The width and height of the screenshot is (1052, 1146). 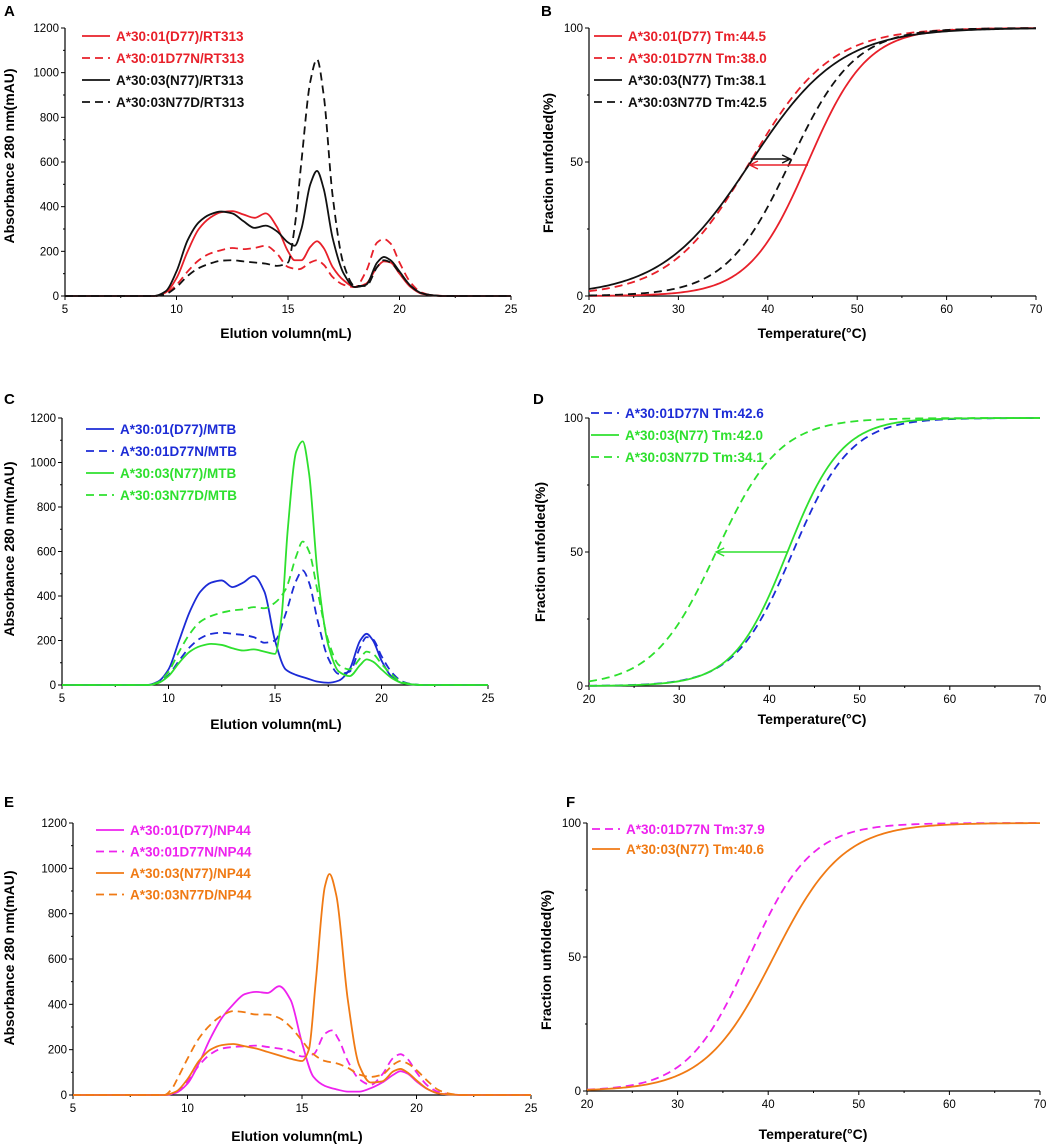 I want to click on legend-label: A*30:01(D77) Tm:44.5, so click(x=697, y=36).